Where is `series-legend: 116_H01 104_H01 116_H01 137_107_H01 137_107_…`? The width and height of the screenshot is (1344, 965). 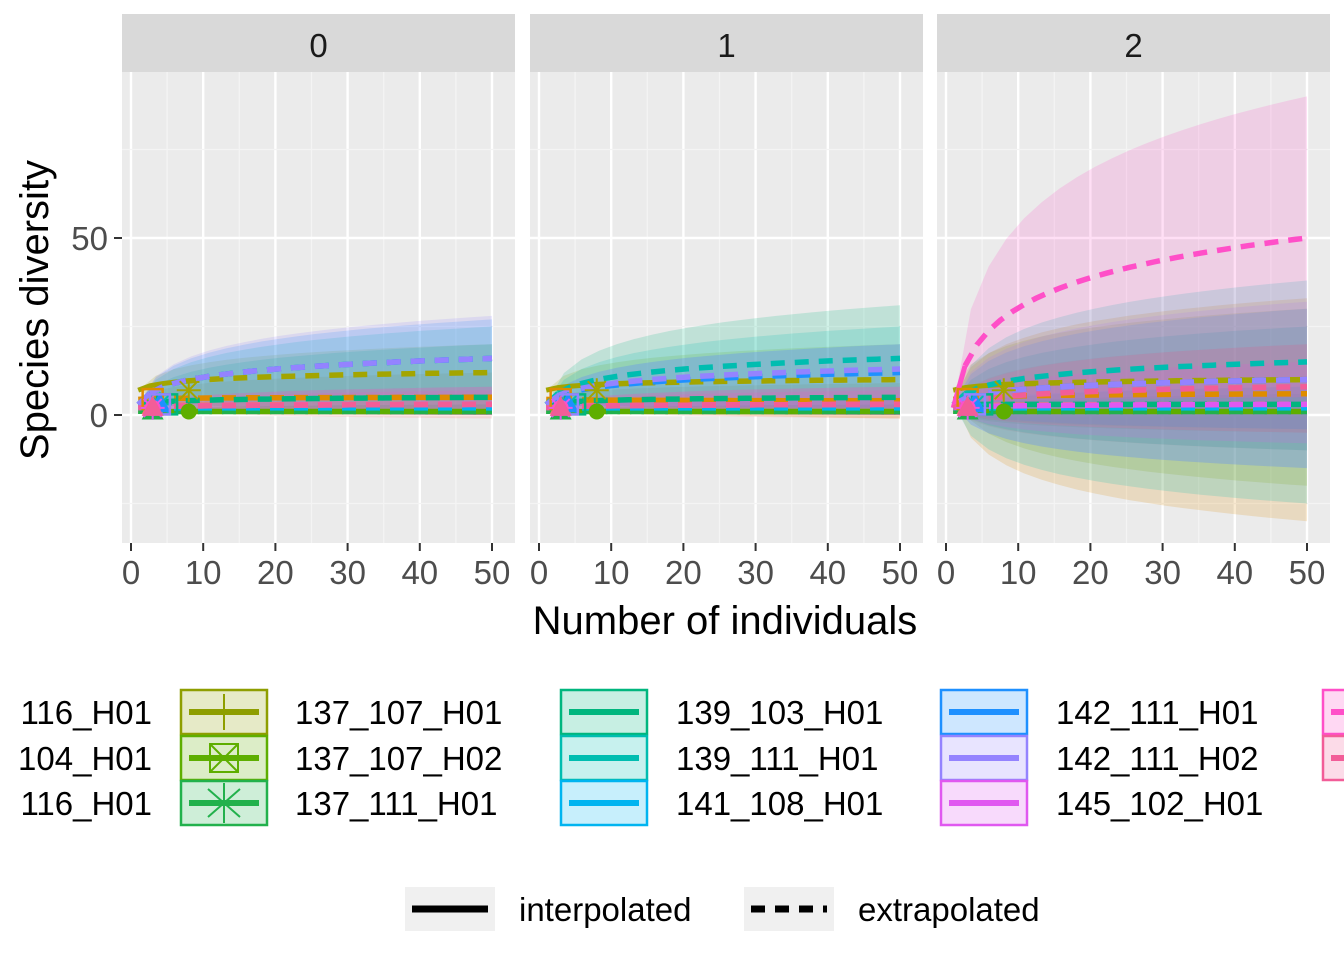
series-legend: 116_H01 104_H01 116_H01 137_107_H01 137_107_… is located at coordinates (681, 757).